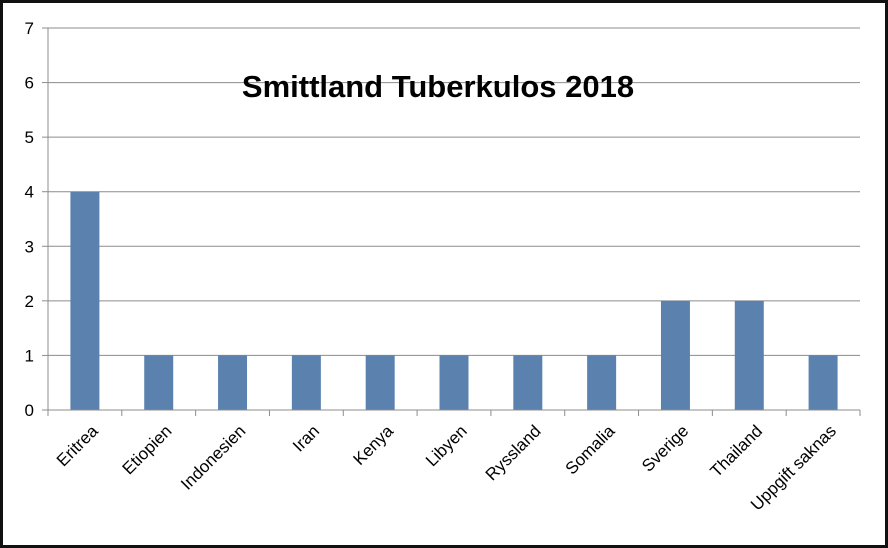 The image size is (888, 548). Describe the element at coordinates (590, 449) in the screenshot. I see `x-tick-label: Somalia` at that location.